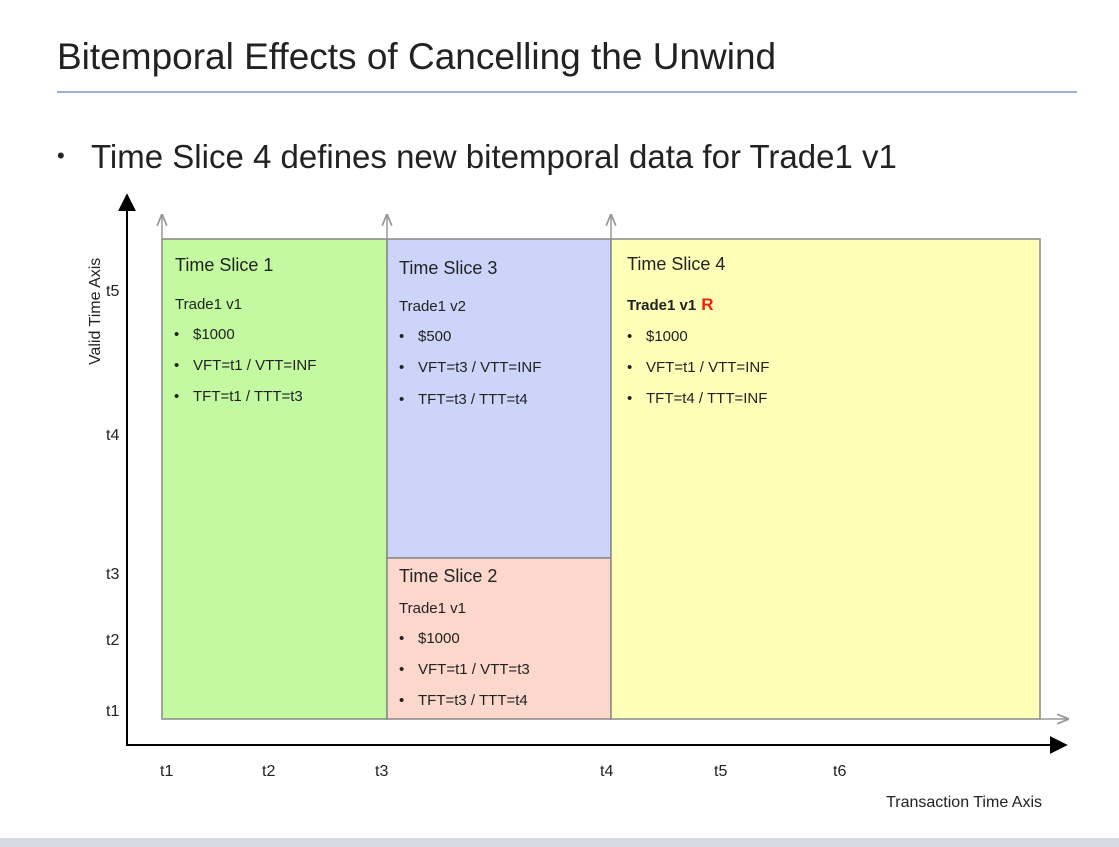  Describe the element at coordinates (112, 574) in the screenshot. I see `y-tick-t3: t3` at that location.